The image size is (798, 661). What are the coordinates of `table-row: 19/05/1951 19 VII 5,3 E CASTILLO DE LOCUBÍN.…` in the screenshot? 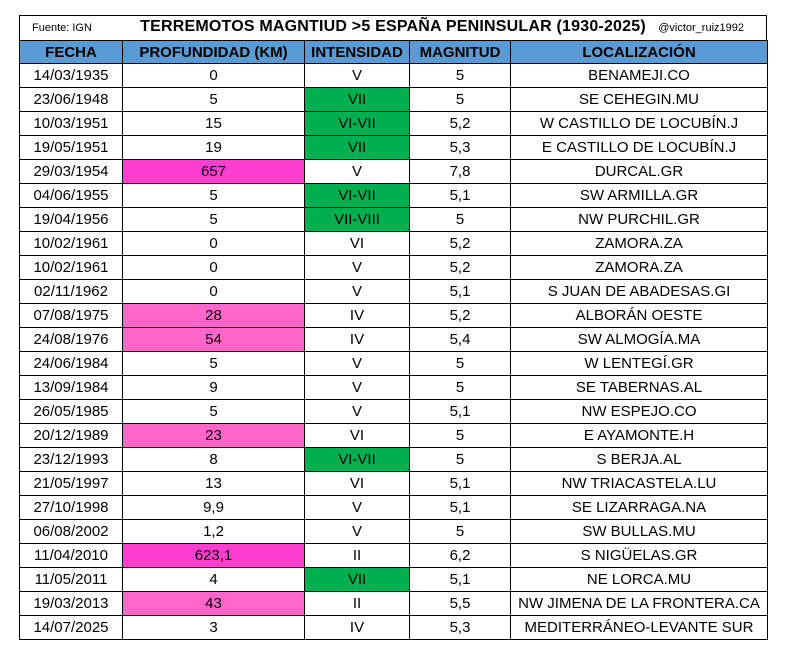 It's located at (393, 147).